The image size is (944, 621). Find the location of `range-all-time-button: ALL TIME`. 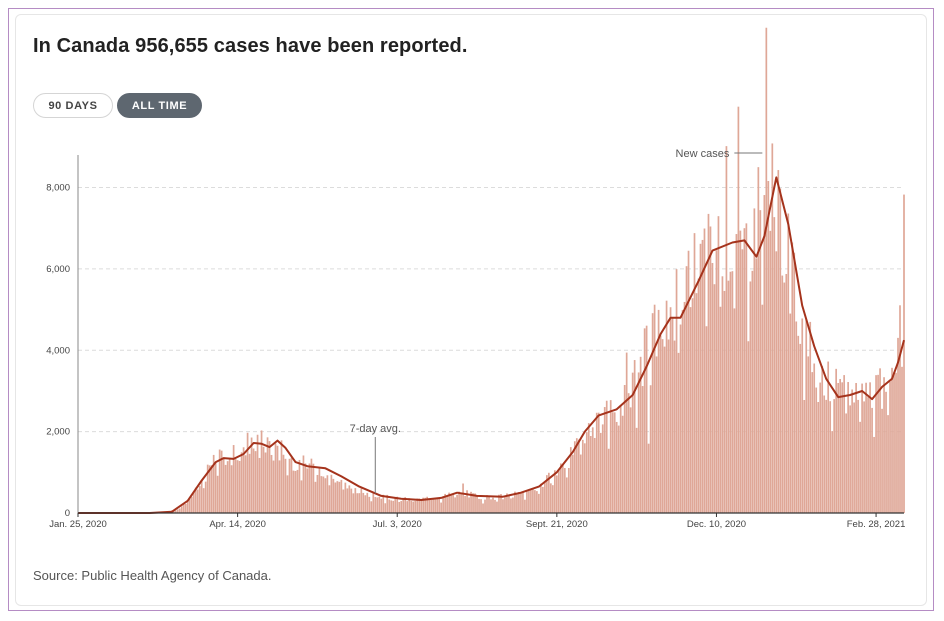

range-all-time-button: ALL TIME is located at coordinates (159, 105).